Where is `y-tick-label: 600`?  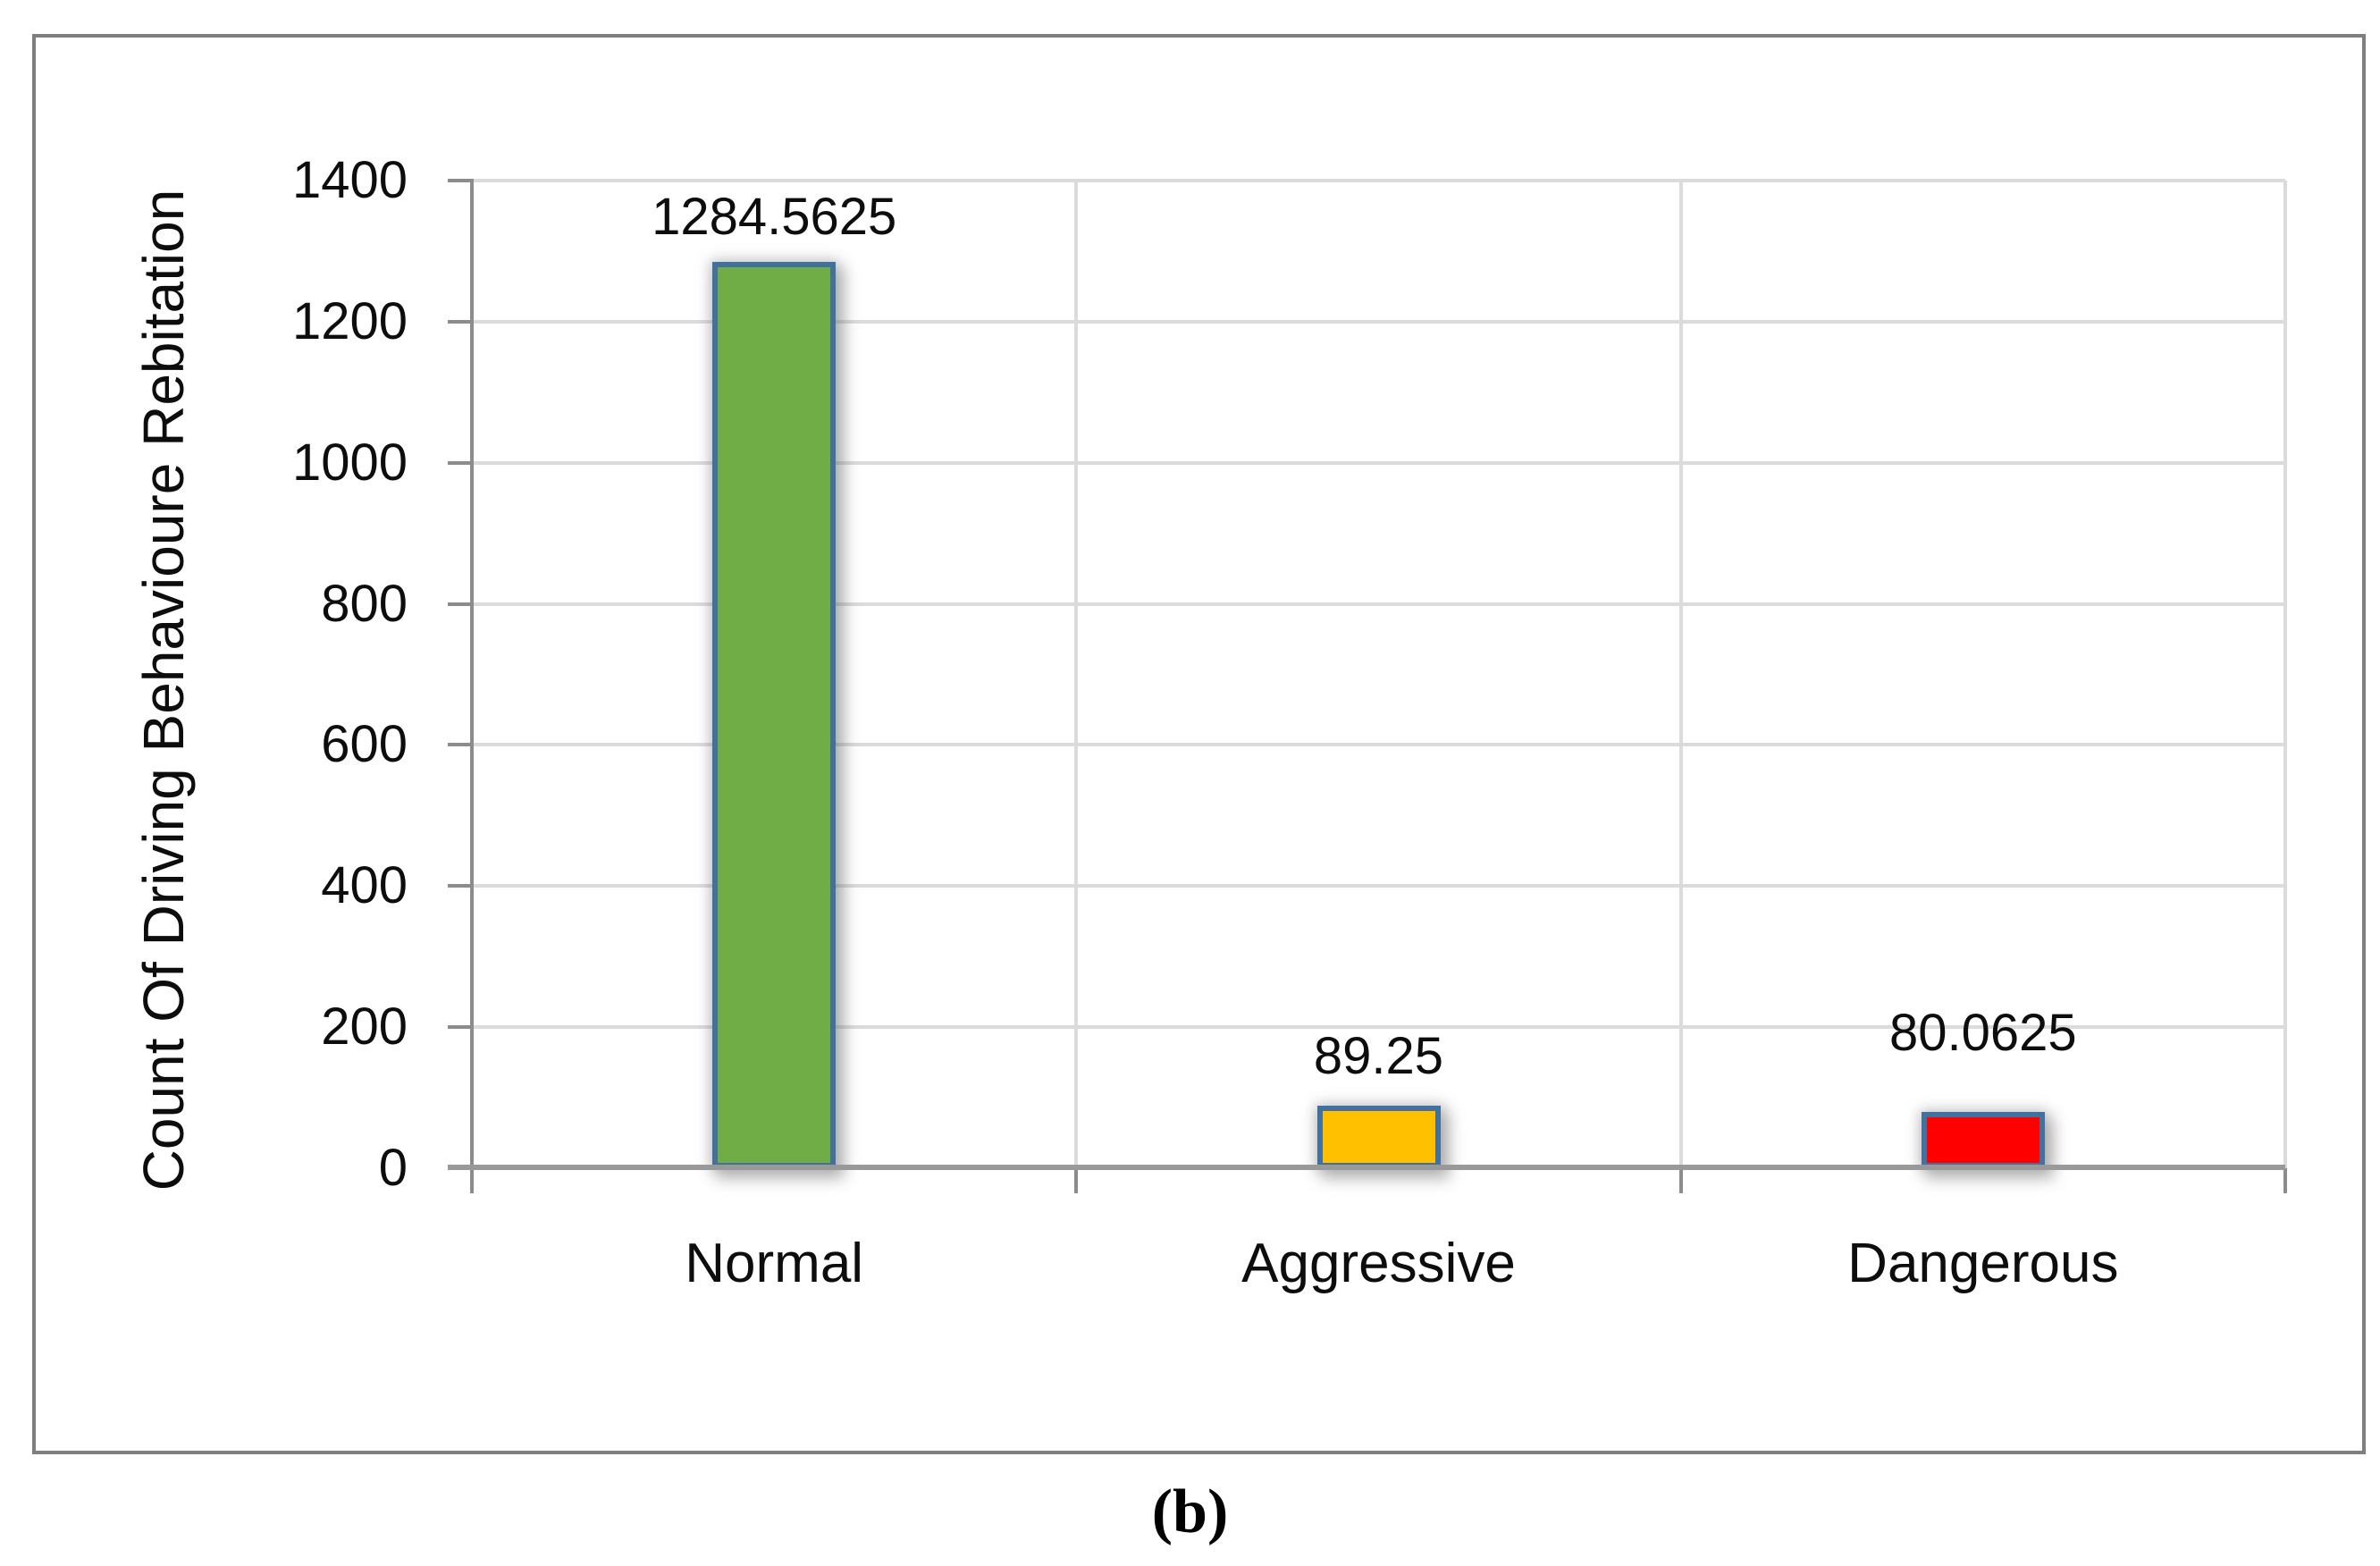 y-tick-label: 600 is located at coordinates (364, 744).